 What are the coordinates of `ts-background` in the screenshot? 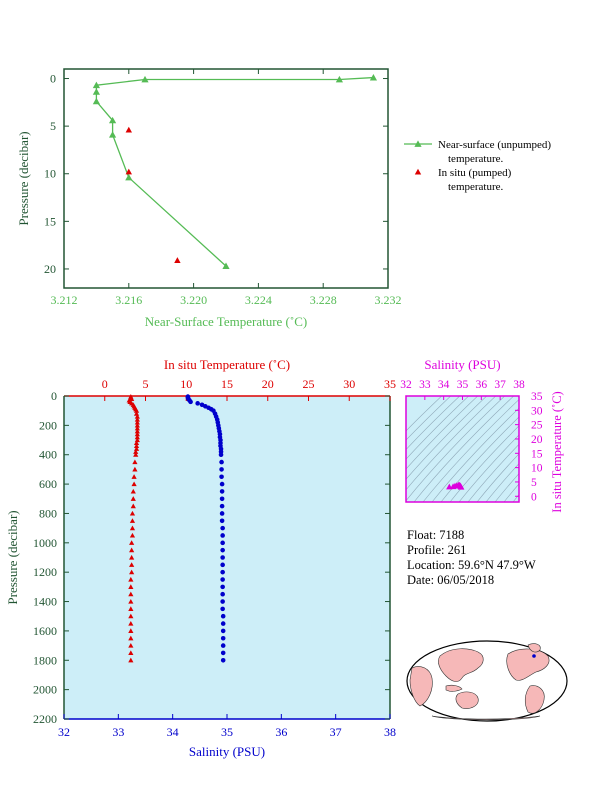 It's located at (462, 449).